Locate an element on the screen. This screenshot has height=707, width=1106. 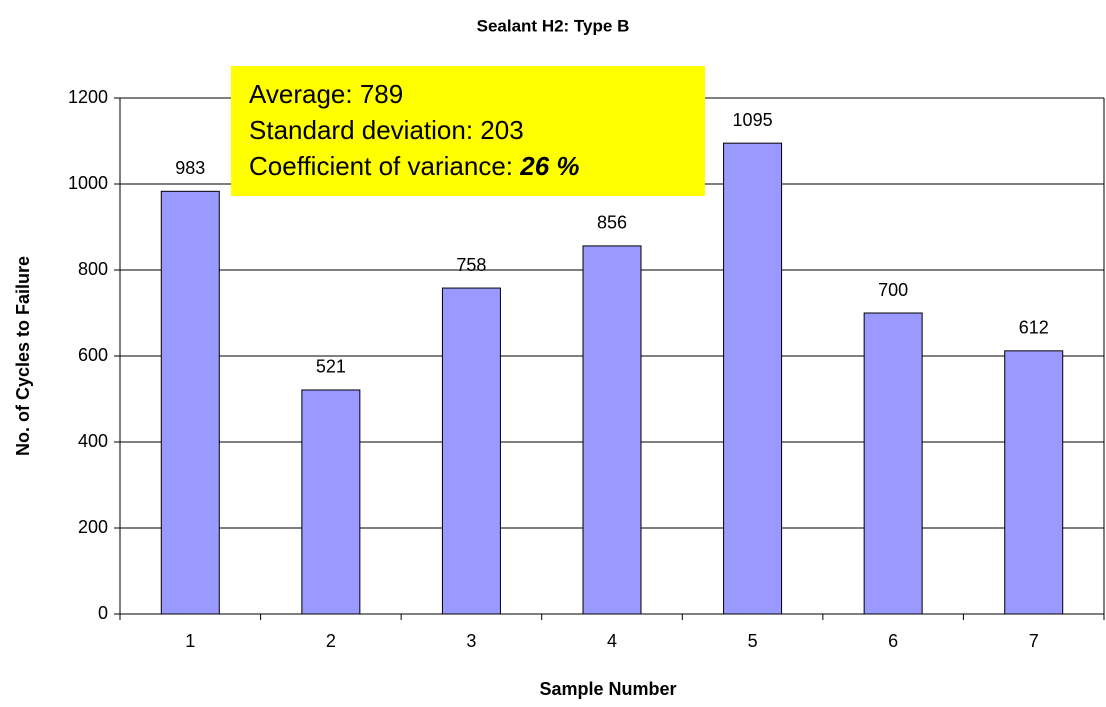
data-label: 612 is located at coordinates (1034, 328).